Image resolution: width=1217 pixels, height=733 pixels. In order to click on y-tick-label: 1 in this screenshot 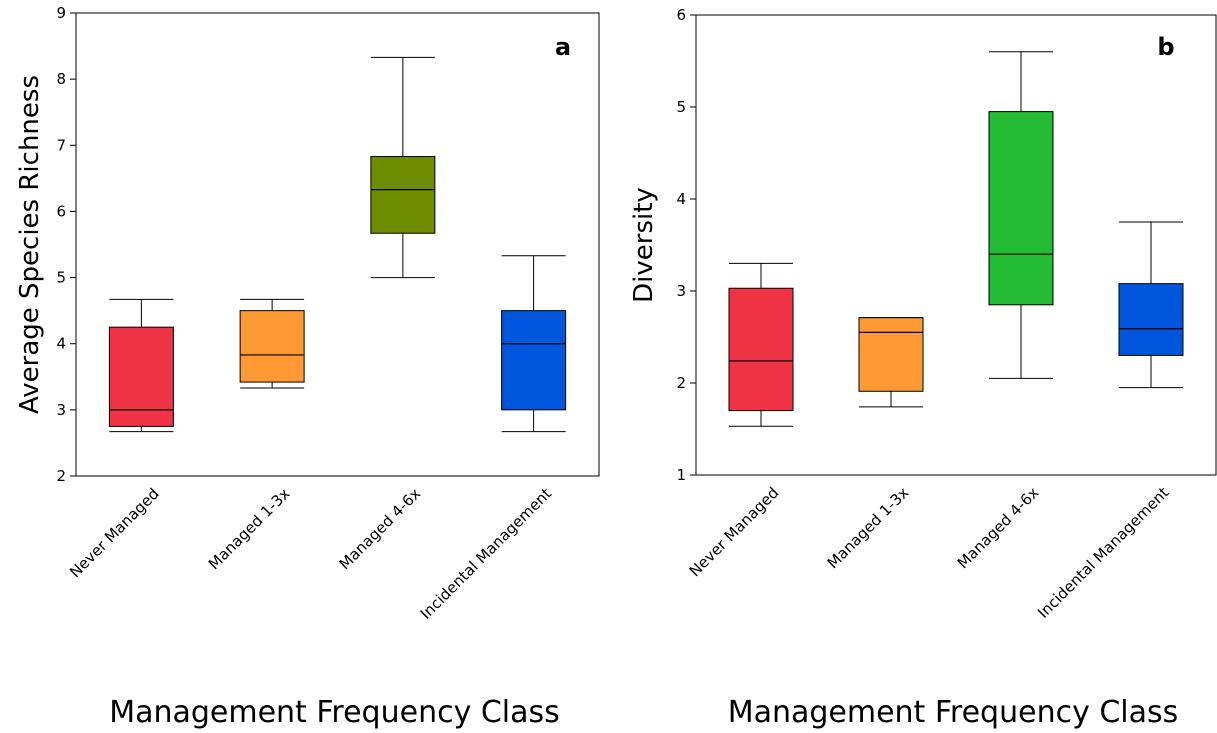, I will do `click(681, 475)`.